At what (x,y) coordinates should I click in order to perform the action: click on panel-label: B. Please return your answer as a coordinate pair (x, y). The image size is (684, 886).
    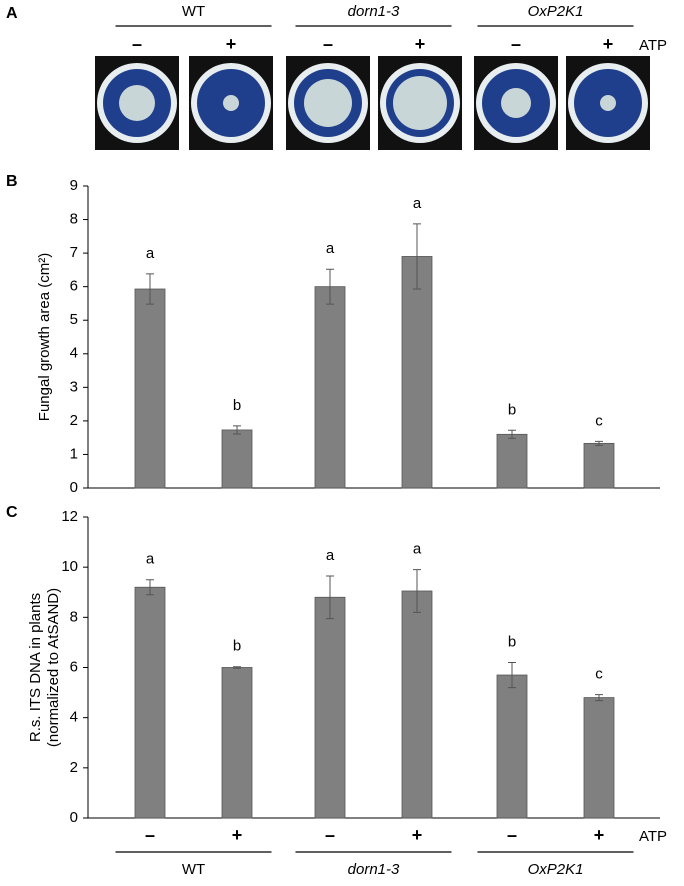
    Looking at the image, I should click on (12, 181).